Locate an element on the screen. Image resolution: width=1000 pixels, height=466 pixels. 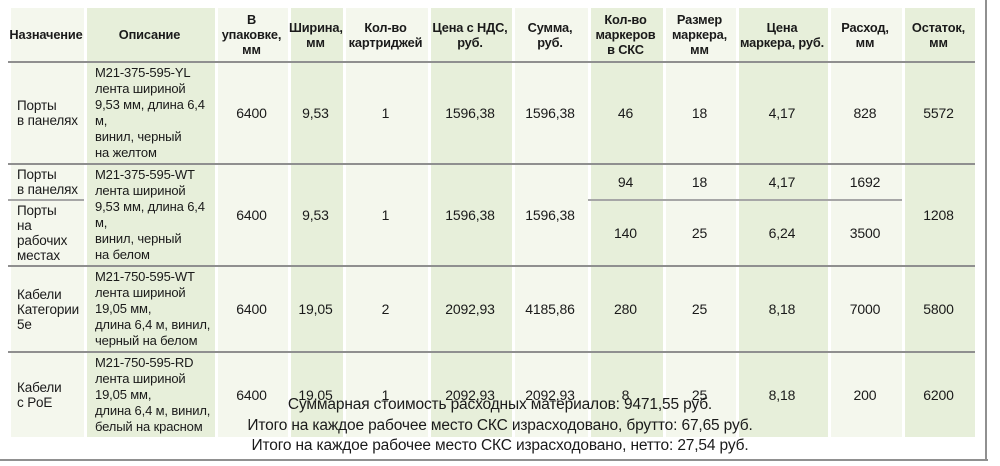
cell-marker-size: 18 is located at coordinates (699, 112).